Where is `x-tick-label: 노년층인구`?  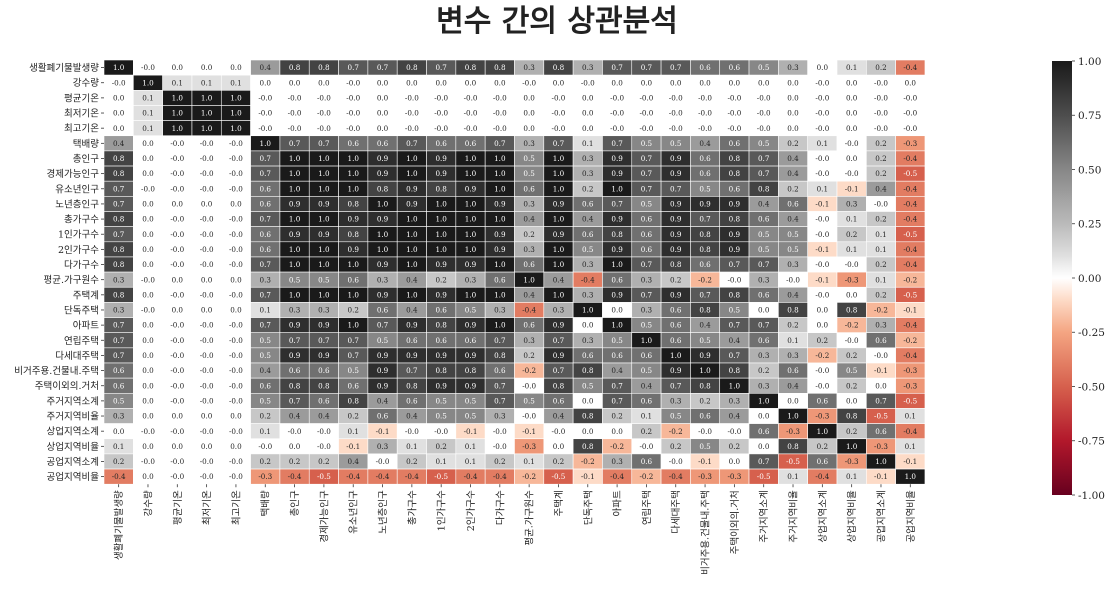 x-tick-label: 노년층인구 is located at coordinates (383, 512).